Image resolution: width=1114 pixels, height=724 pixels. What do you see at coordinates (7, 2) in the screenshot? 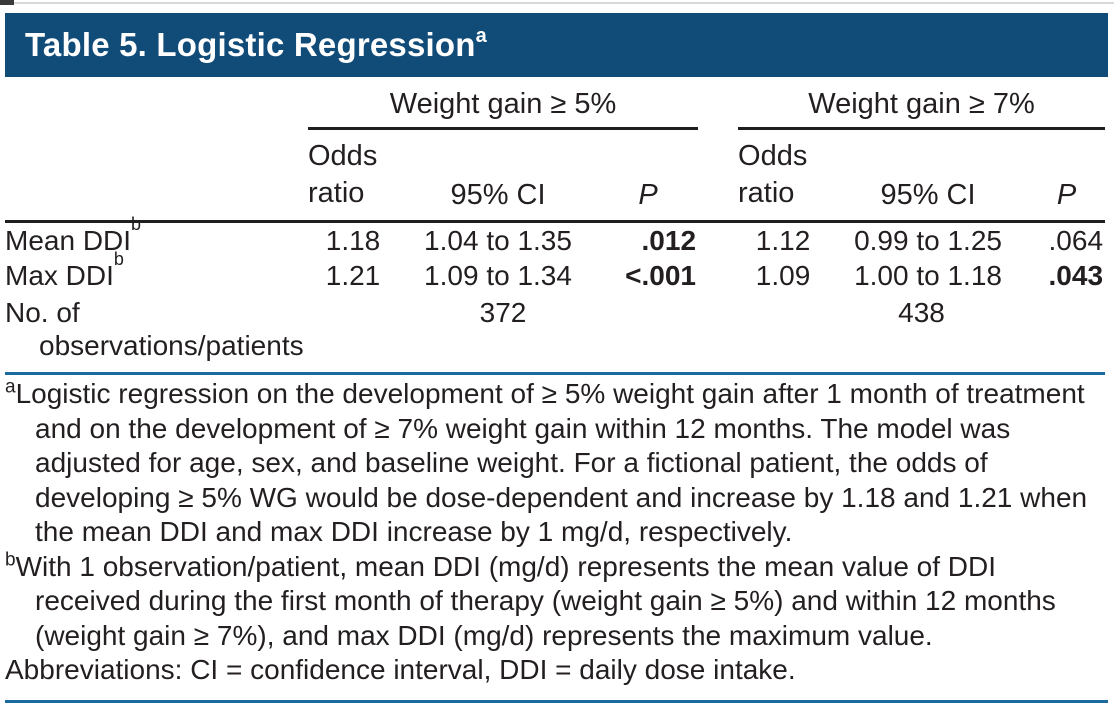
I see `page-edge-mark` at bounding box center [7, 2].